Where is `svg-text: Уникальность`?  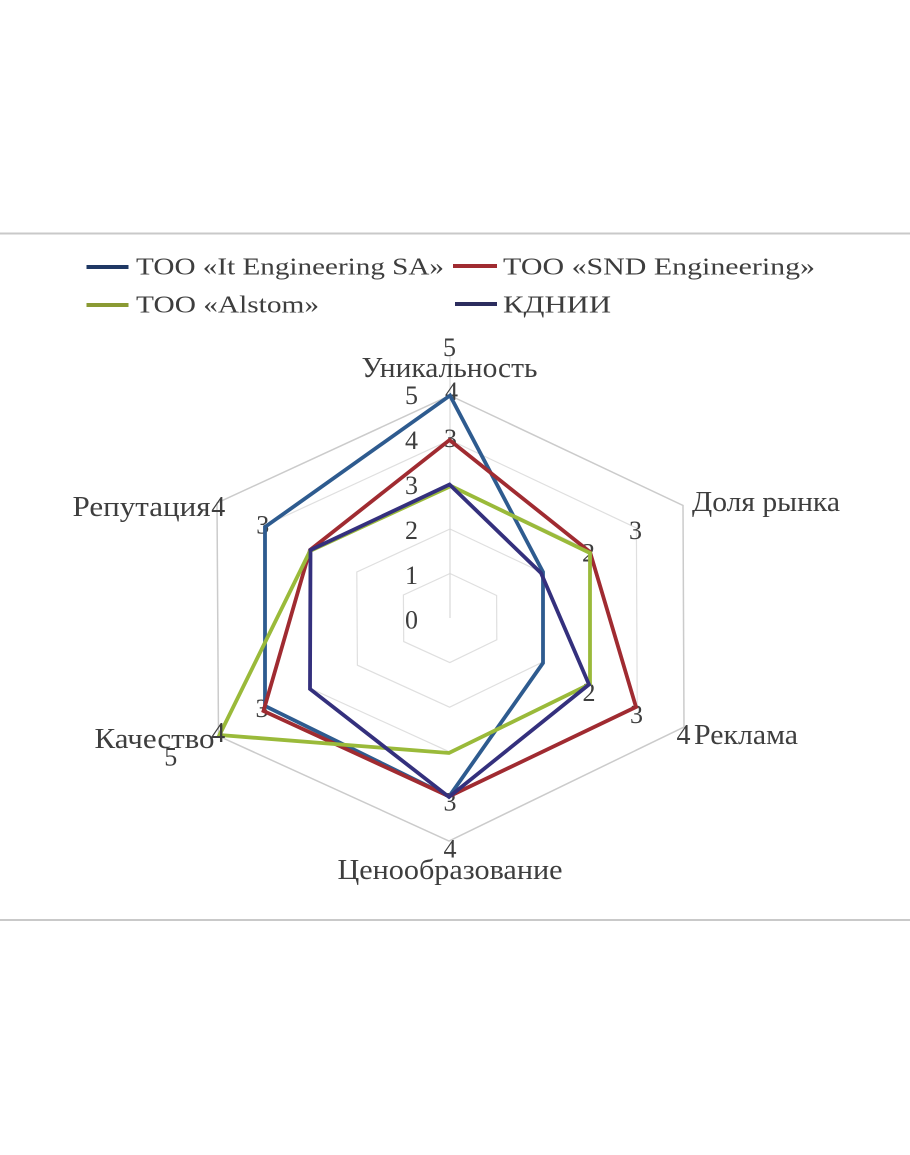
svg-text: Уникальность is located at coordinates (450, 368).